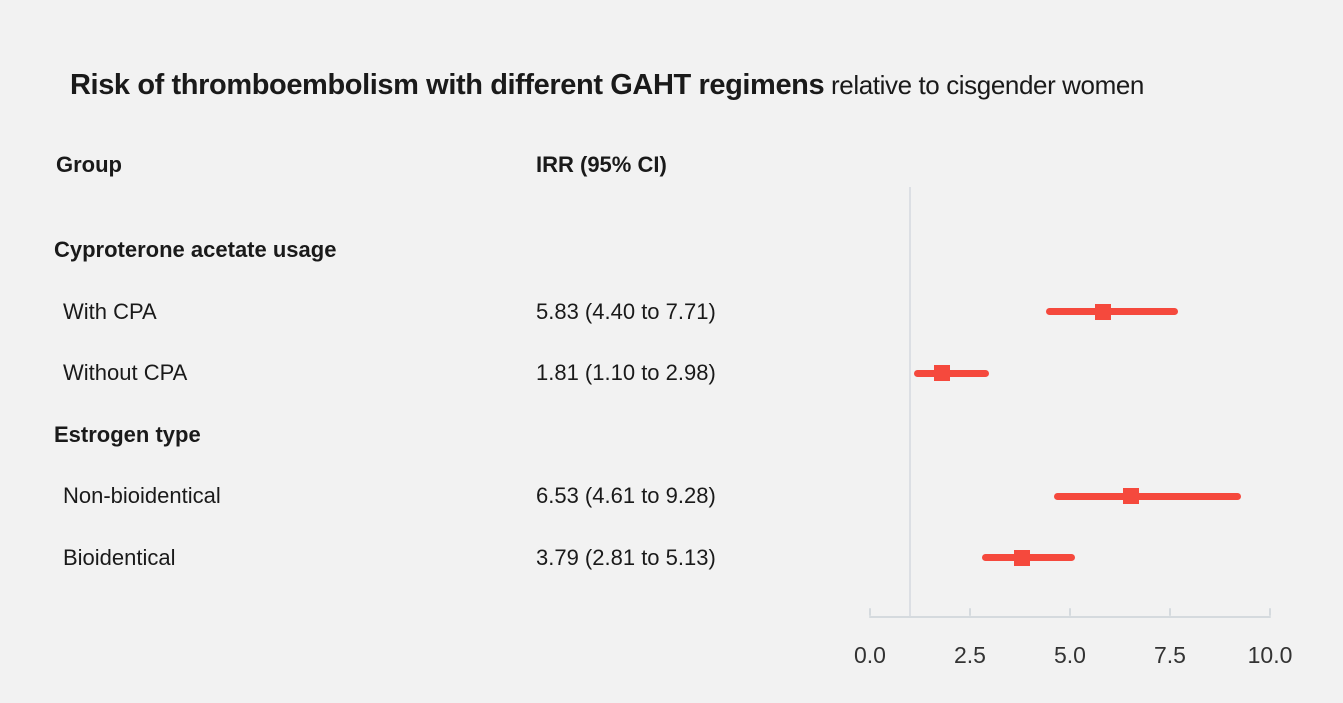 The image size is (1343, 703). Describe the element at coordinates (870, 655) in the screenshot. I see `x-axis-tick-label: 0.0` at that location.